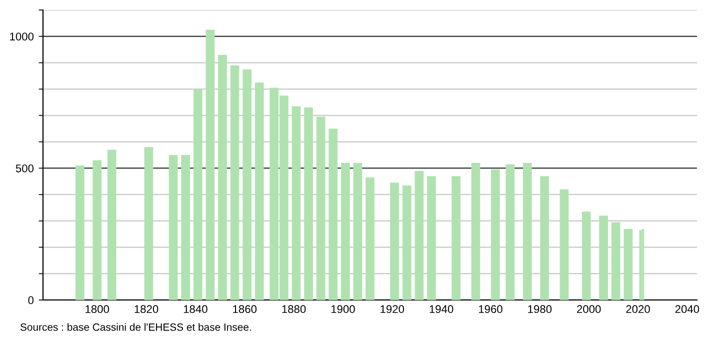  Describe the element at coordinates (25, 168) in the screenshot. I see `y-tick-label: 500` at that location.